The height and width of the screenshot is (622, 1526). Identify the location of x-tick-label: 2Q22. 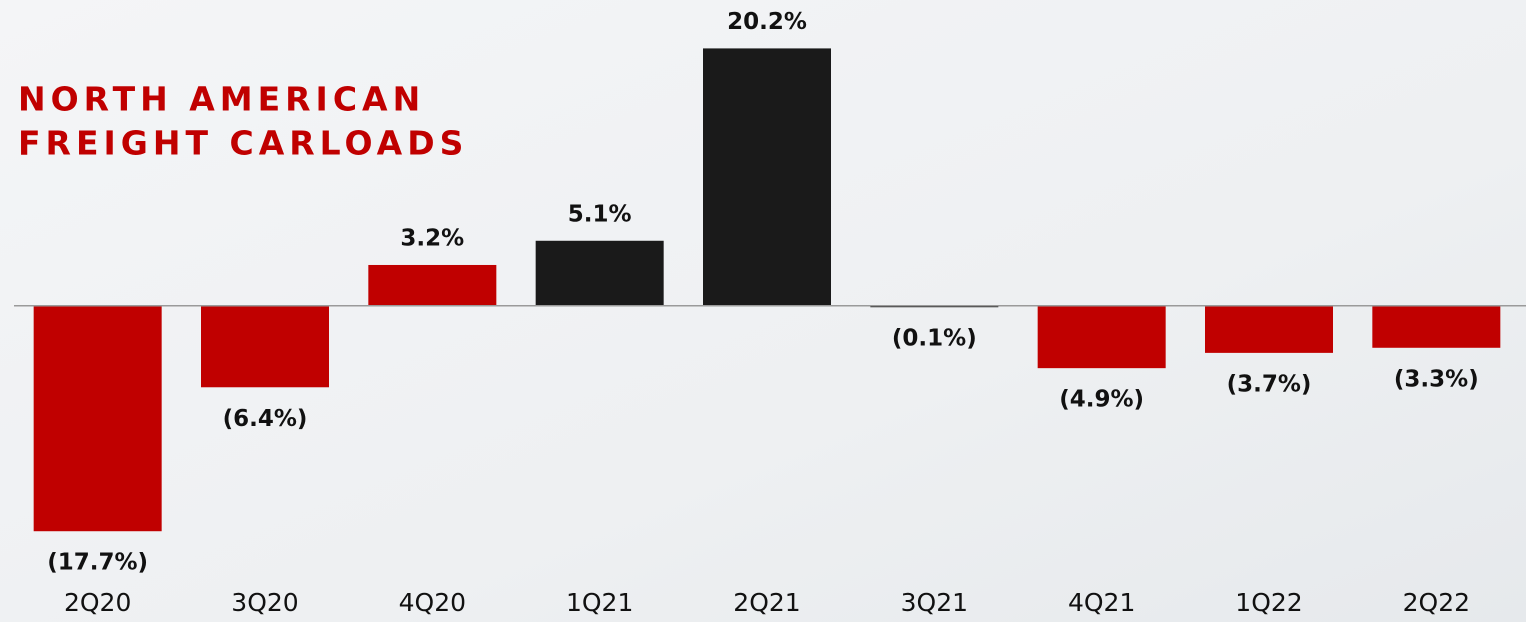
(1436, 602).